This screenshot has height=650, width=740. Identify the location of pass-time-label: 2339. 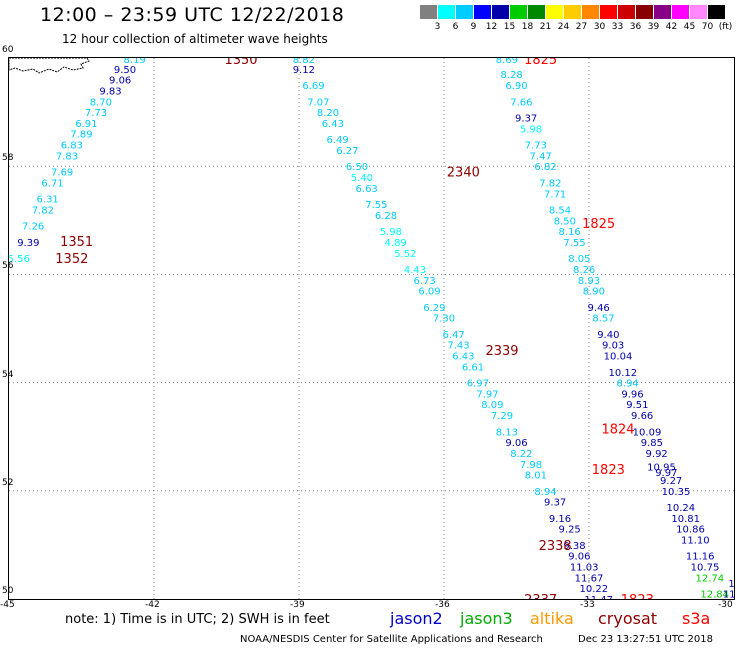
(501, 351).